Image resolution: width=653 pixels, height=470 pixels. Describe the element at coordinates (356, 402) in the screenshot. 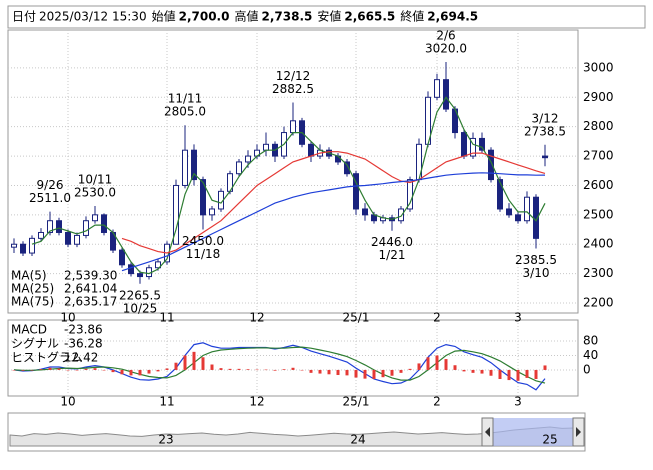

I see `x-tick-label: 25/1` at that location.